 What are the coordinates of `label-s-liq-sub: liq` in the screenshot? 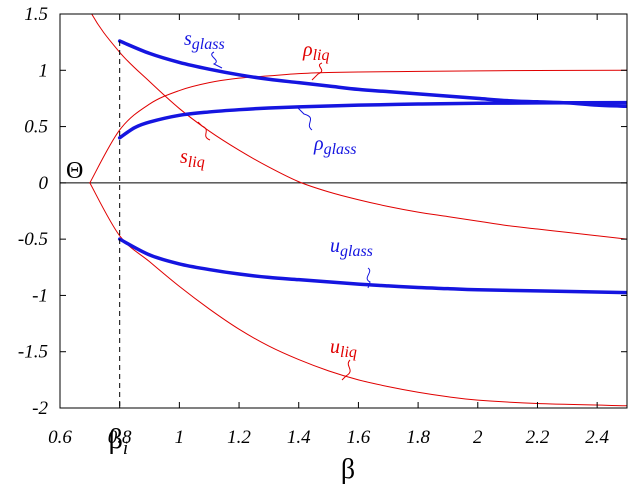 It's located at (196, 162).